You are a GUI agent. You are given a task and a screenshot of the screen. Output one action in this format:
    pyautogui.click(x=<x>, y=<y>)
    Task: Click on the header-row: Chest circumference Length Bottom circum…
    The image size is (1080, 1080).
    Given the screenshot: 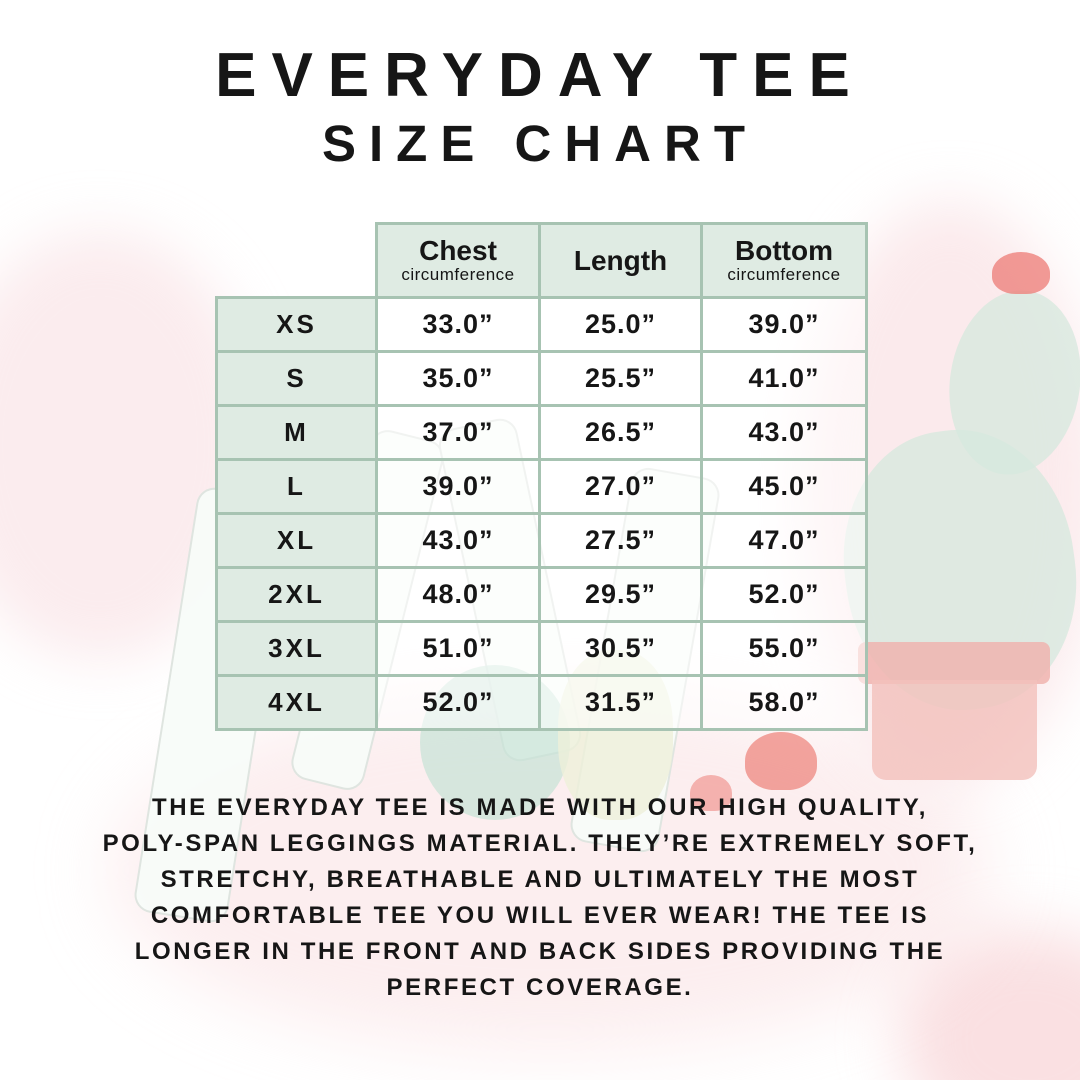 What is the action you would take?
    pyautogui.click(x=542, y=260)
    